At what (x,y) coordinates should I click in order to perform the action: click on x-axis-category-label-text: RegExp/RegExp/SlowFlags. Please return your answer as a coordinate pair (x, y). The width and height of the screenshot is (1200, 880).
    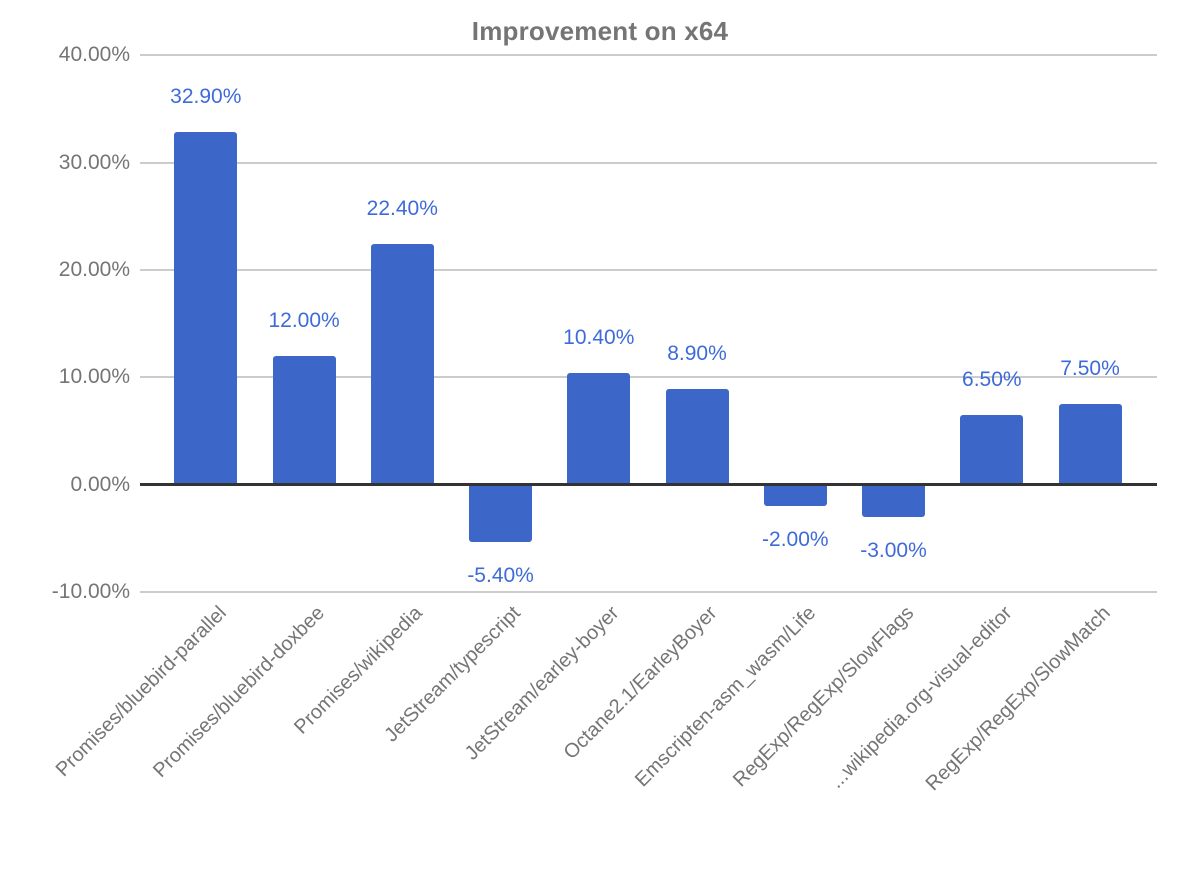
    Looking at the image, I should click on (823, 697).